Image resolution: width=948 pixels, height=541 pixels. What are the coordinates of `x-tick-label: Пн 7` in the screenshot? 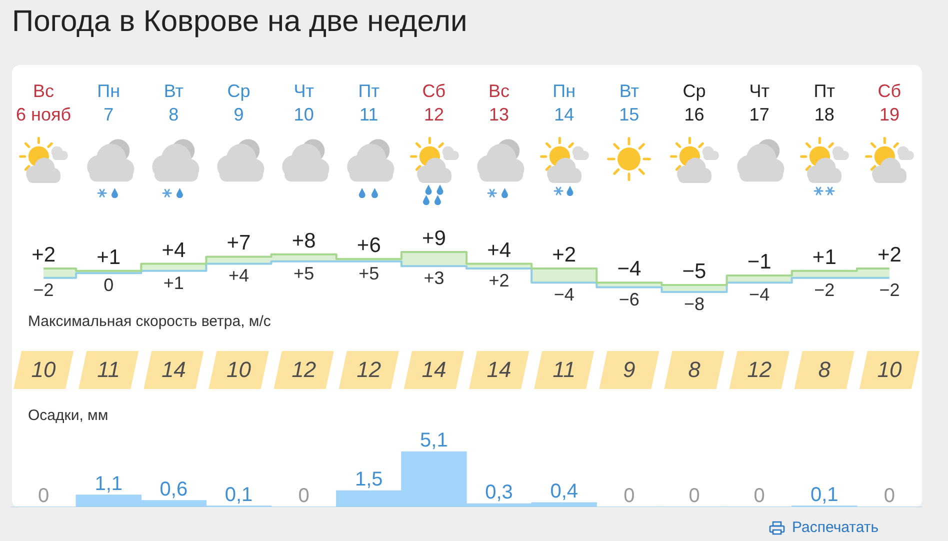 It's located at (108, 102).